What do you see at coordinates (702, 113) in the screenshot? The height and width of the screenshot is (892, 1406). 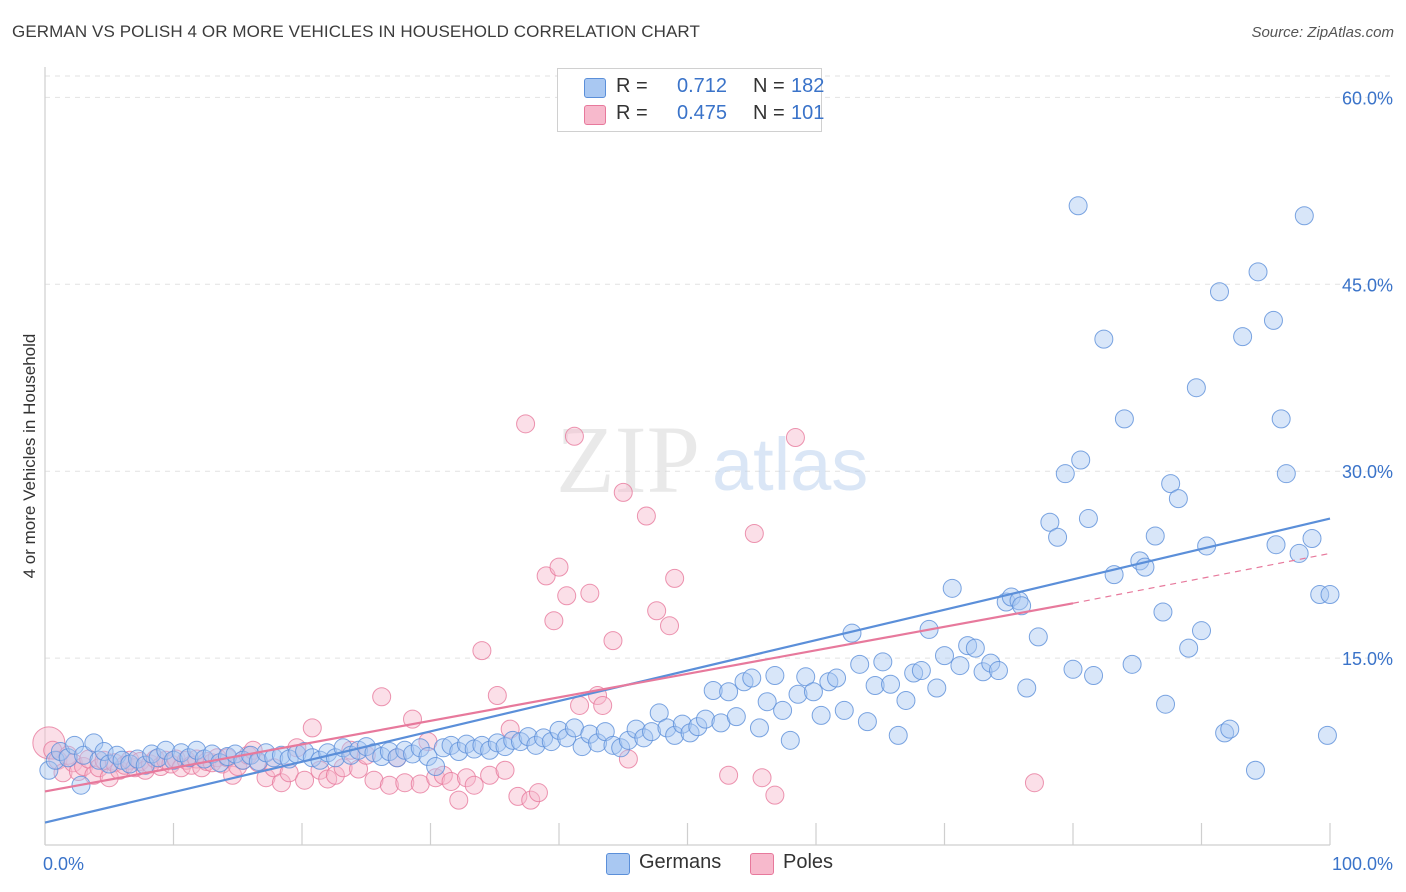 I see `r-value: 0.475` at bounding box center [702, 113].